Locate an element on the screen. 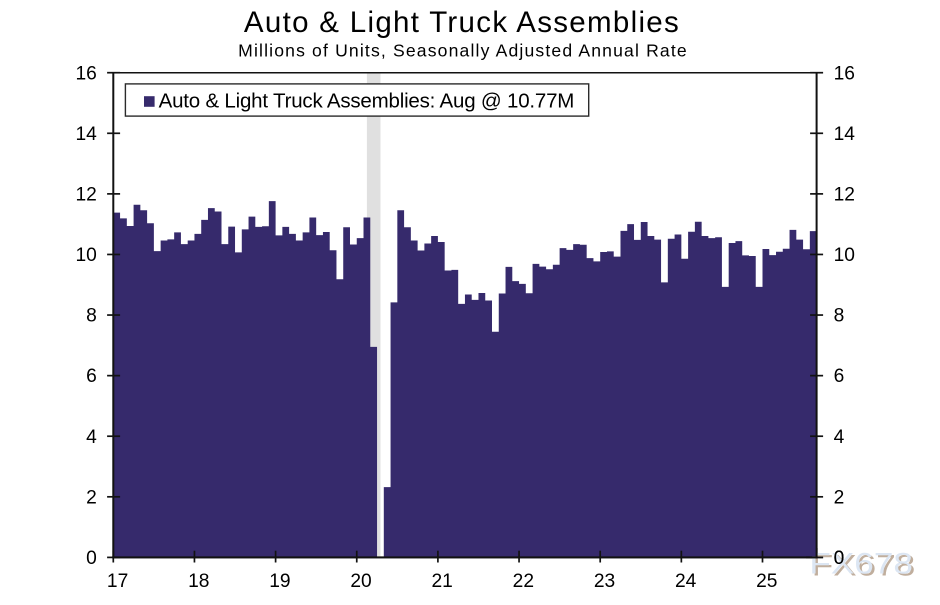 This screenshot has height=605, width=940. svg-text: Auto & Light Truck Assemblies is located at coordinates (462, 22).